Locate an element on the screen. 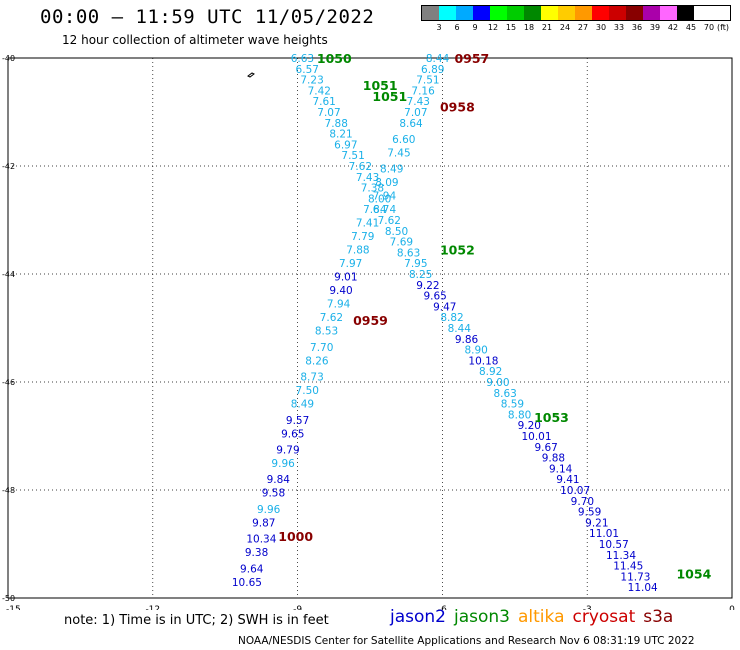 The image size is (740, 650). wave-height-label: 8.90 is located at coordinates (475, 351).